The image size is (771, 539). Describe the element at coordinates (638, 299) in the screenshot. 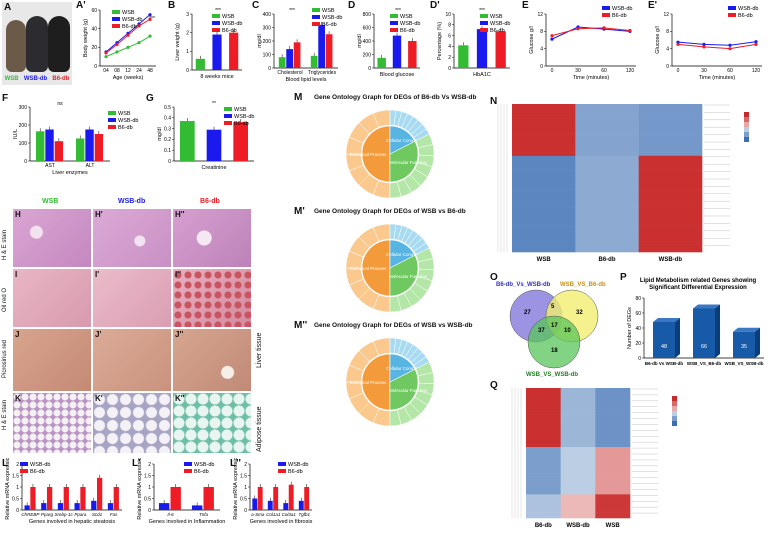

I see `y-tick-label: 80` at that location.